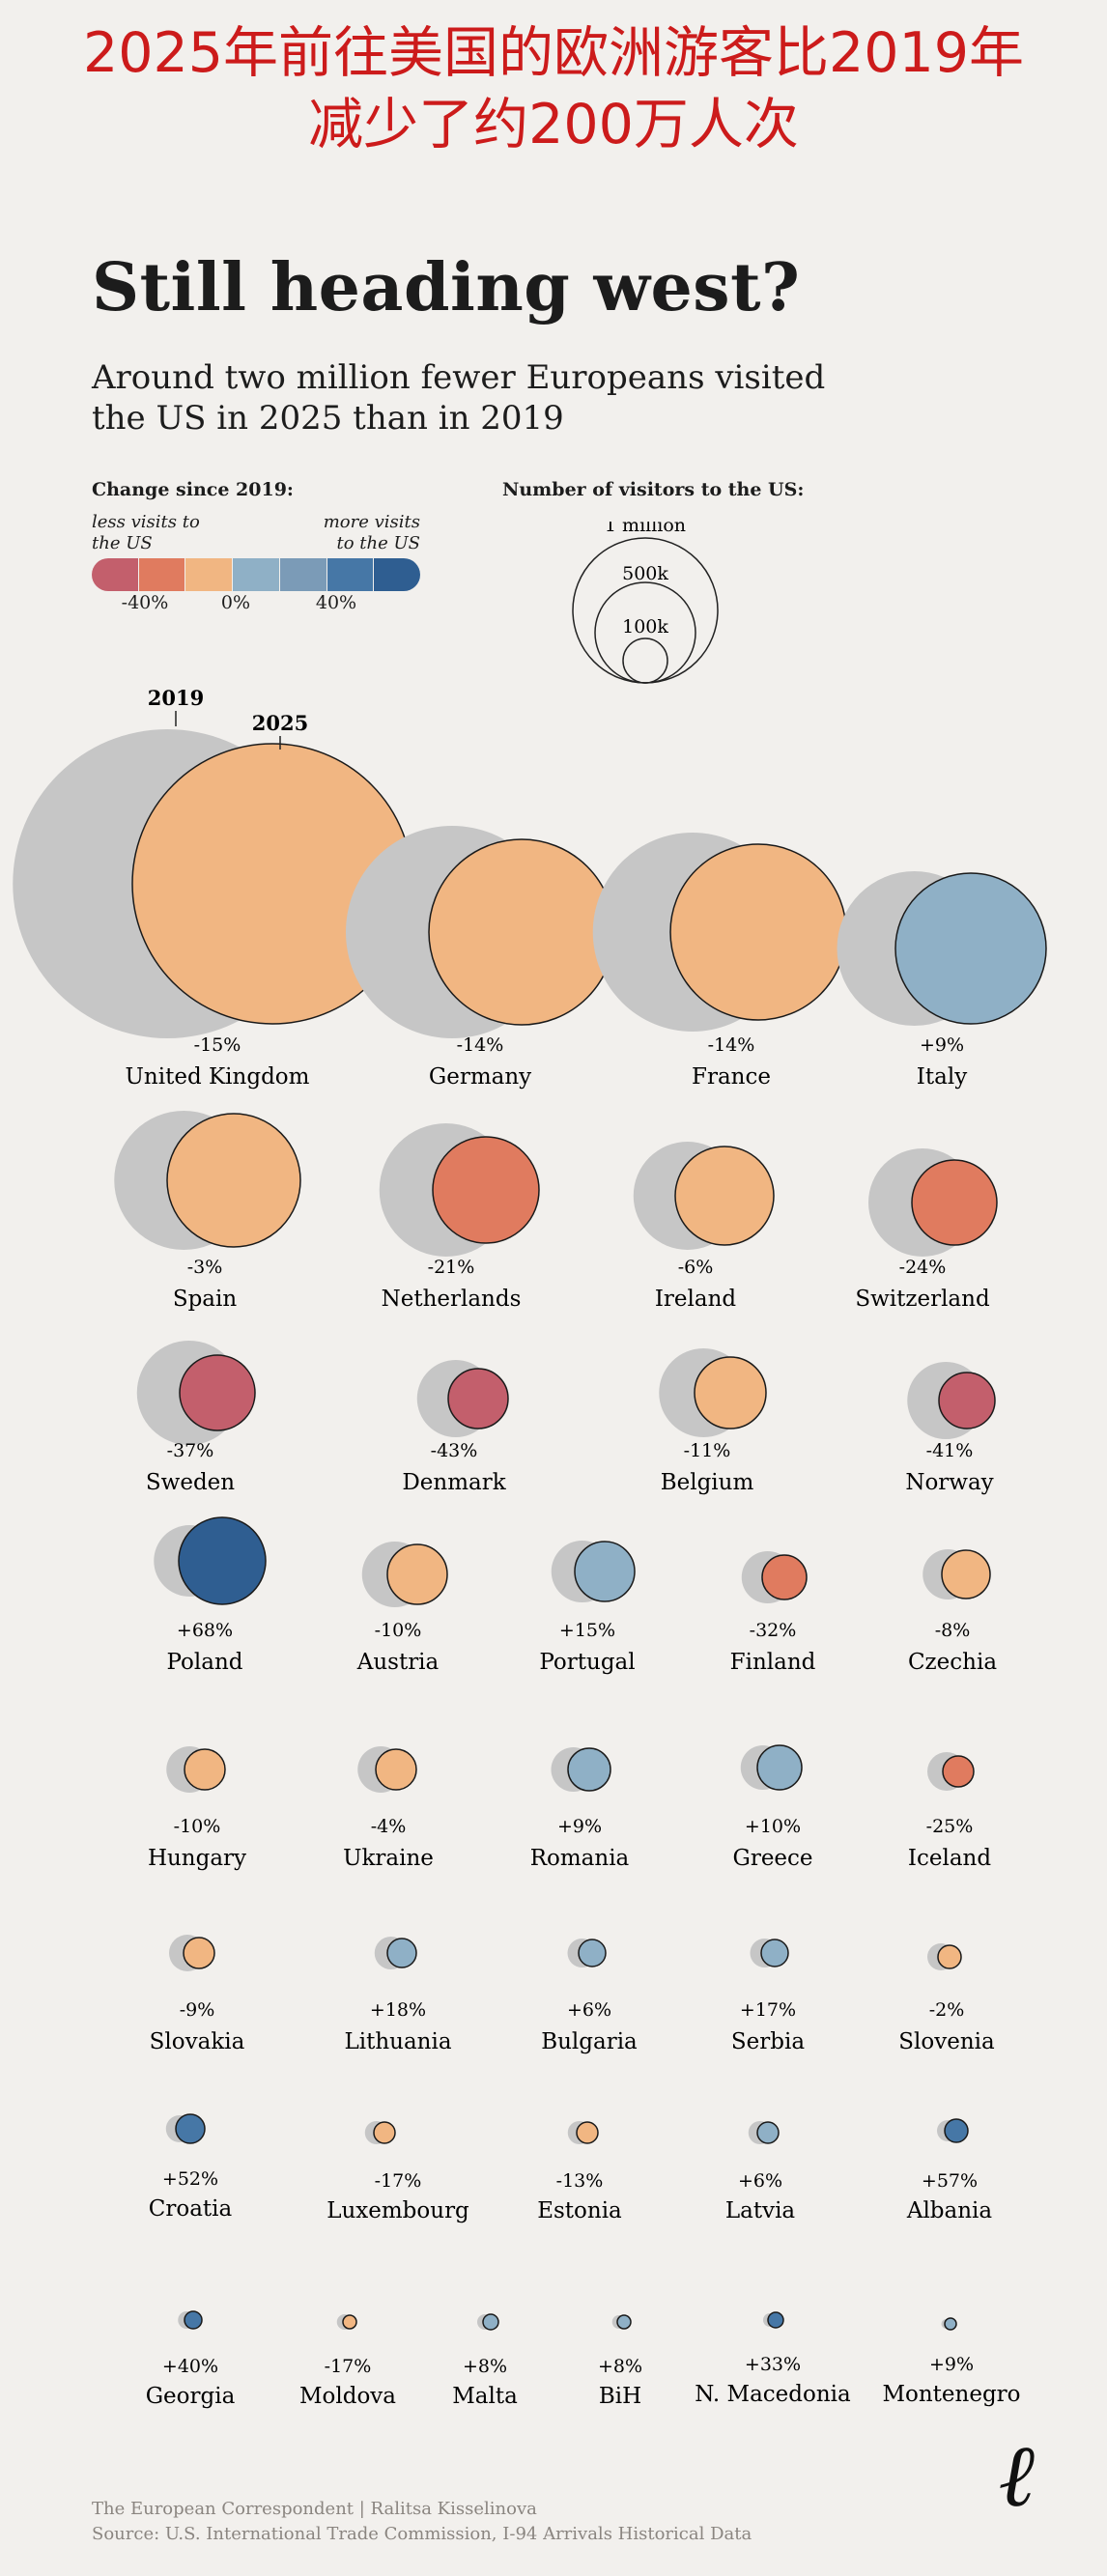  Describe the element at coordinates (350, 2322) in the screenshot. I see `bubble-2025-moldova` at that location.